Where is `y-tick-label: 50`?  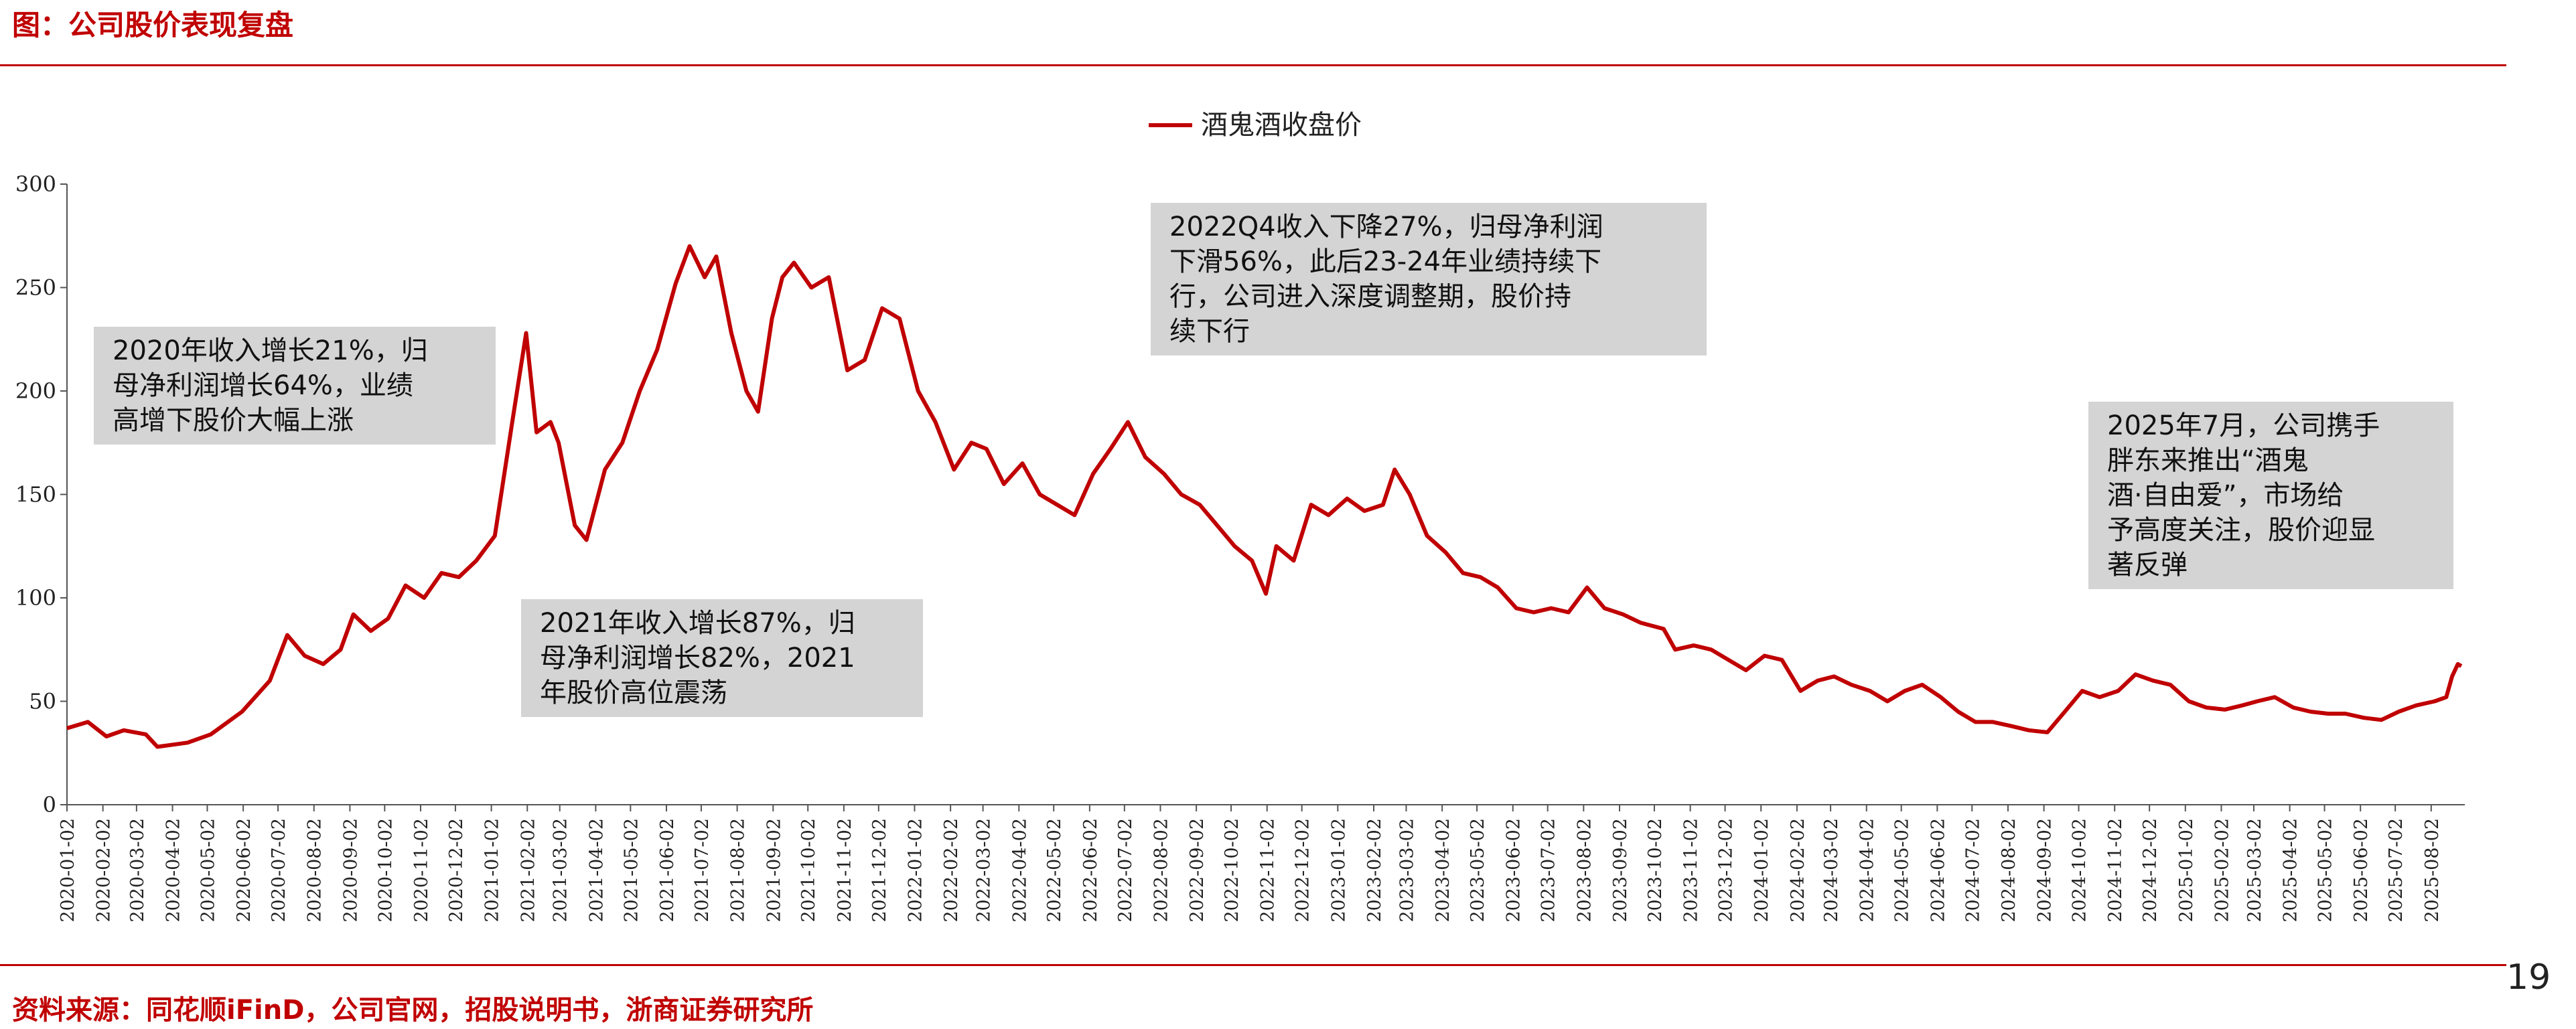
y-tick-label: 50 is located at coordinates (42, 701).